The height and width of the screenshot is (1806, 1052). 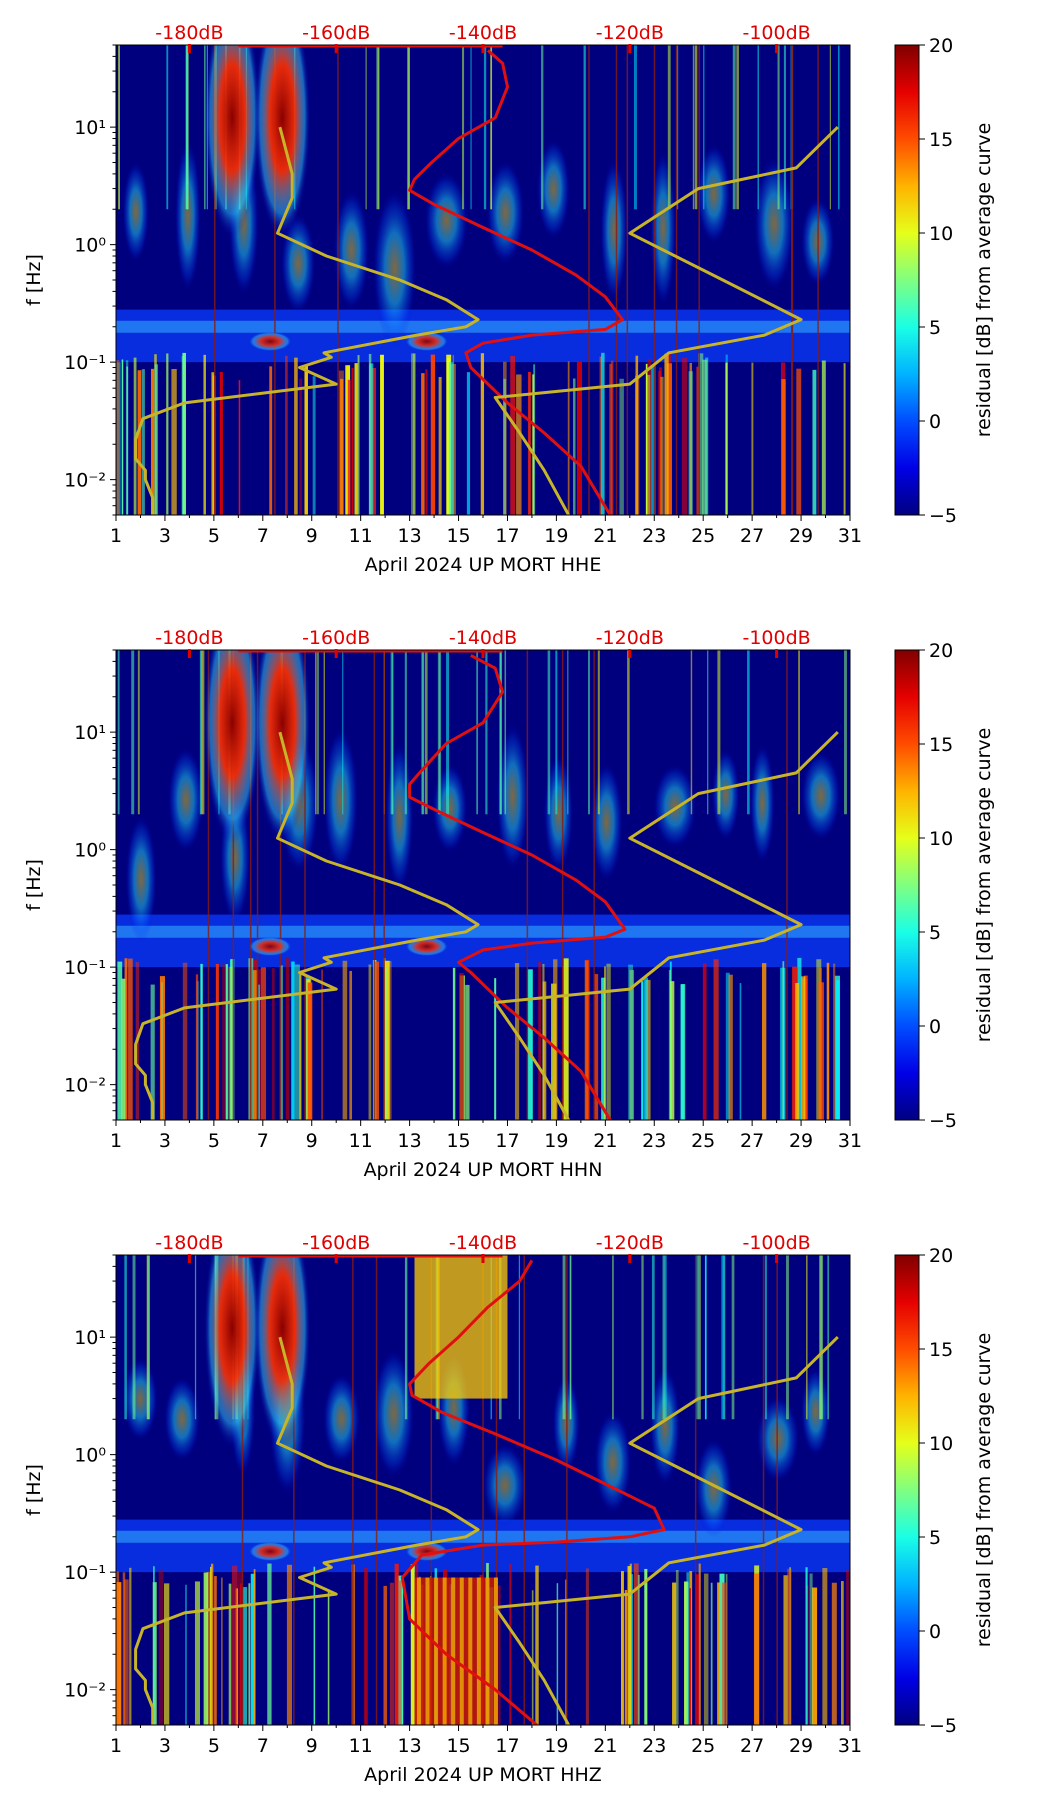 I want to click on x-tick-label: 5, so click(x=214, y=1141).